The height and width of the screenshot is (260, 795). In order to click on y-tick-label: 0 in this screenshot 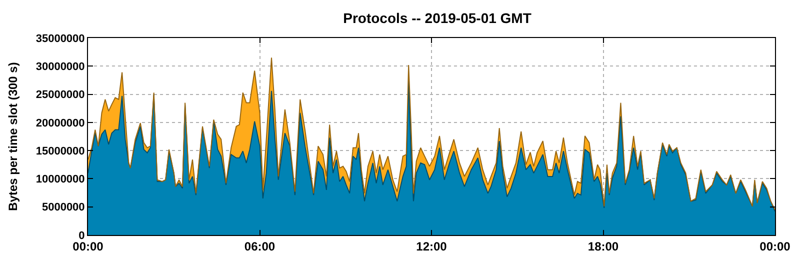, I will do `click(81, 236)`.